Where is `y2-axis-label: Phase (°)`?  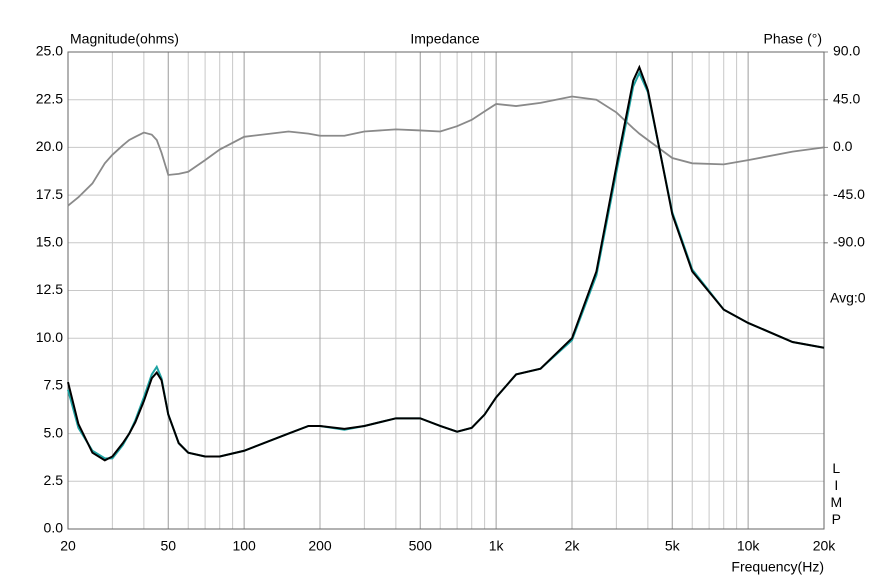
y2-axis-label: Phase (°) is located at coordinates (792, 39).